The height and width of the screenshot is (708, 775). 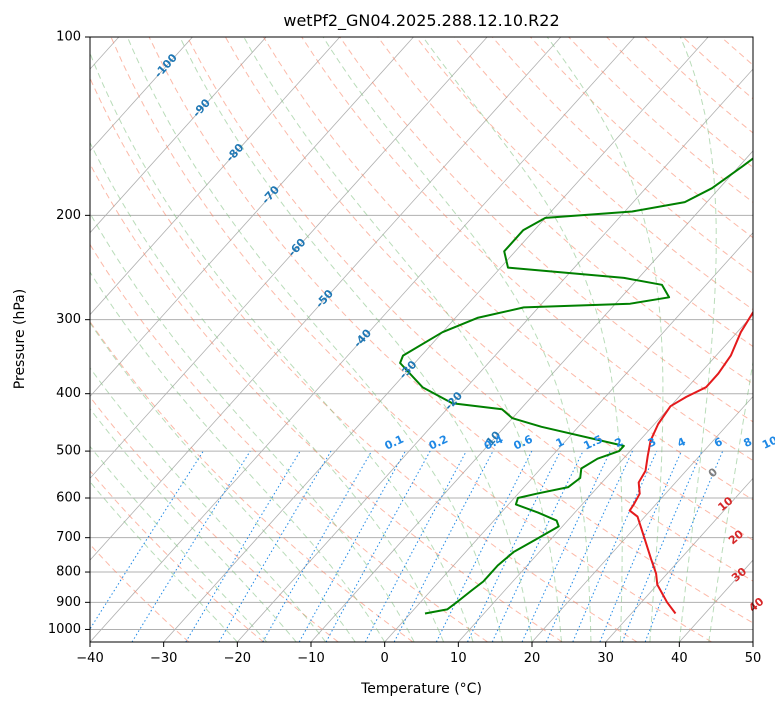 What do you see at coordinates (385, 658) in the screenshot?
I see `x-tick-label: 0` at bounding box center [385, 658].